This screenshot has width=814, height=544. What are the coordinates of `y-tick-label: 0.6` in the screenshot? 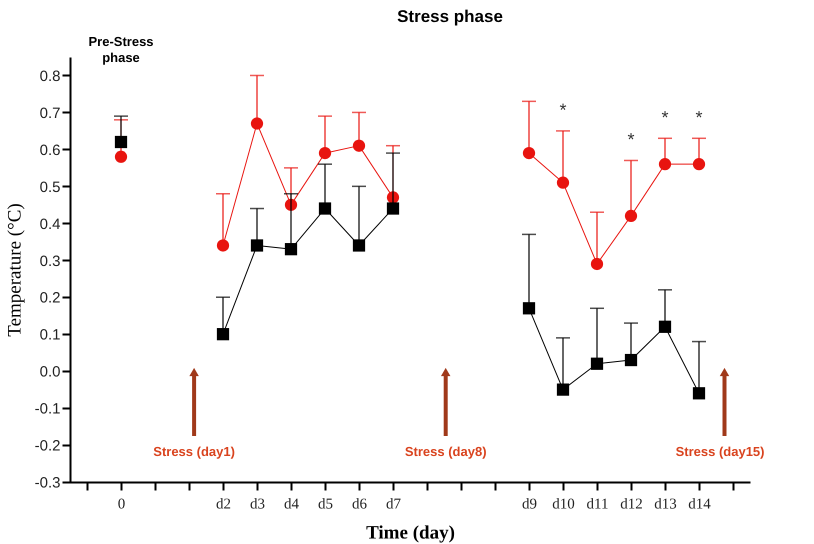 It's located at (50, 150).